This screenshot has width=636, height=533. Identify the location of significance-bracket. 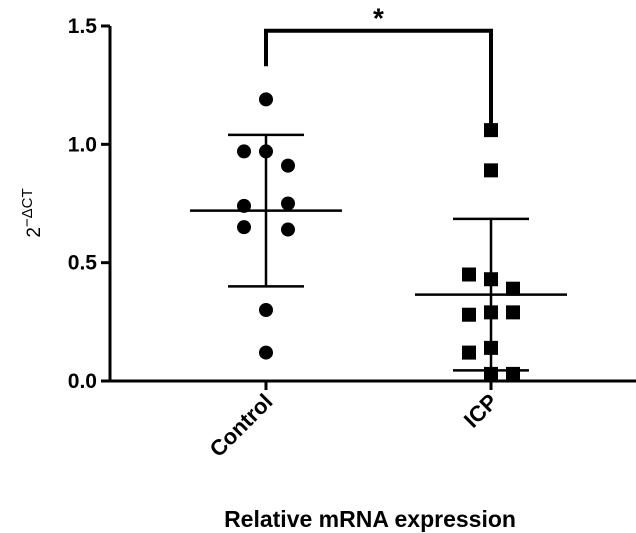
(378, 76).